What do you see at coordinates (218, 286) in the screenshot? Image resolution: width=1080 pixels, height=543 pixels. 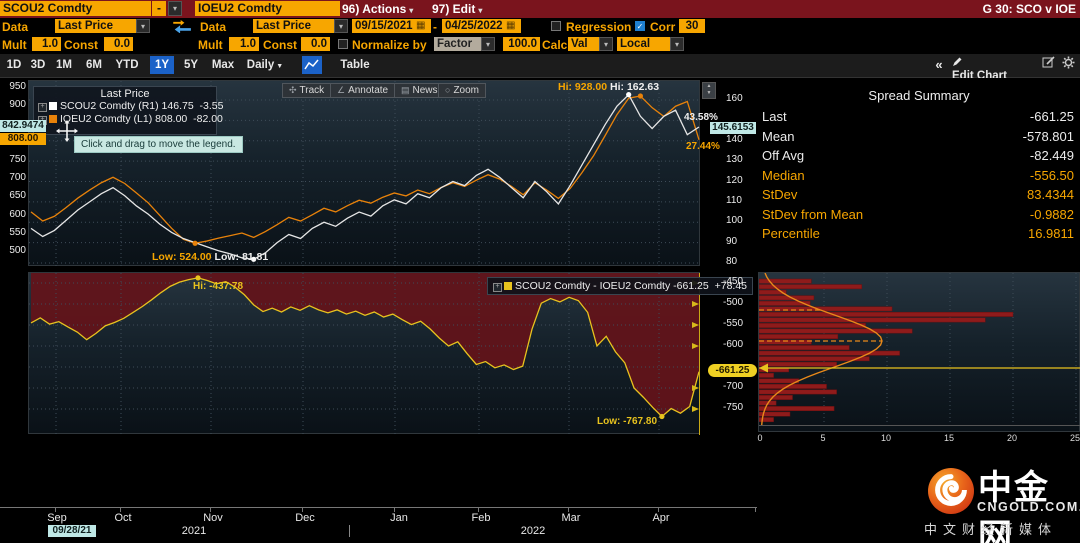 I see `spread-high-annotation: Hi: -437.78` at bounding box center [218, 286].